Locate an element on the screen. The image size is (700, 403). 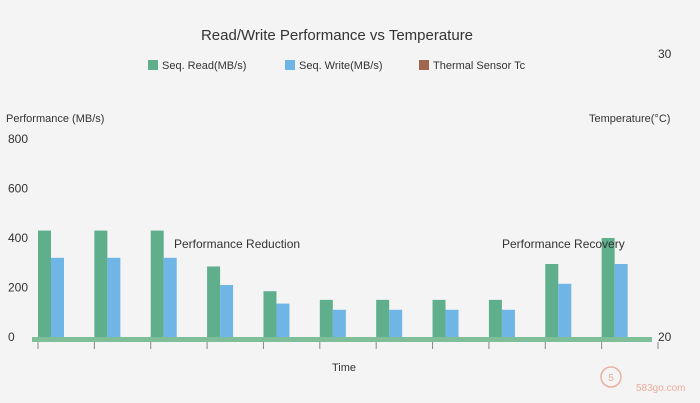
watermark-logo-text: 5 is located at coordinates (611, 378).